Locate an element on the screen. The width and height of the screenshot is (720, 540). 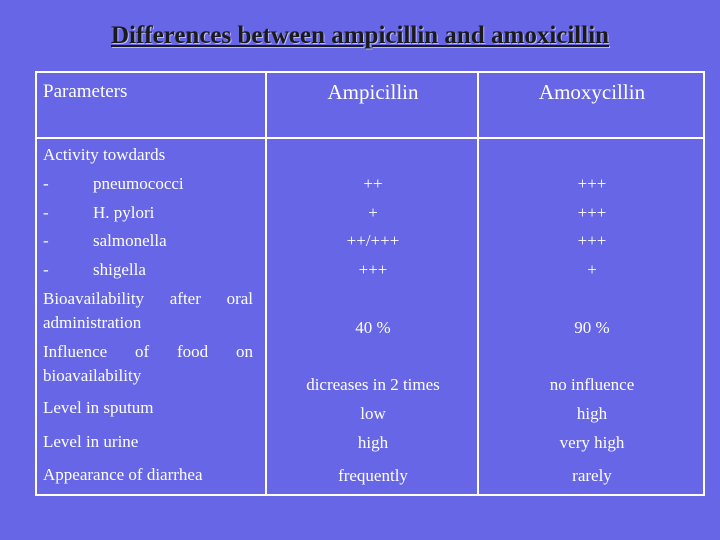
food-influence-label-line1: Influence of food on is located at coordinates (148, 352).